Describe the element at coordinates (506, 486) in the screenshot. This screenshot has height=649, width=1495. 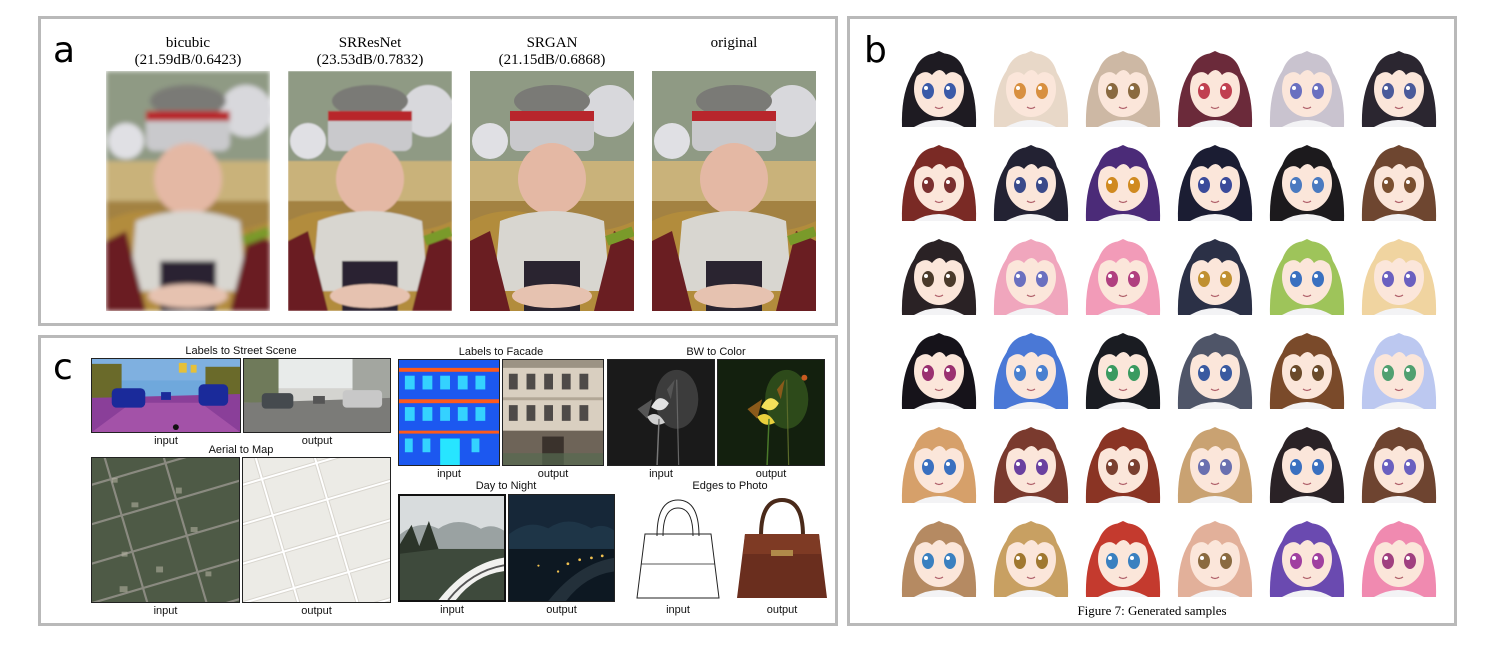
I see `task-title-night: Day to Night` at that location.